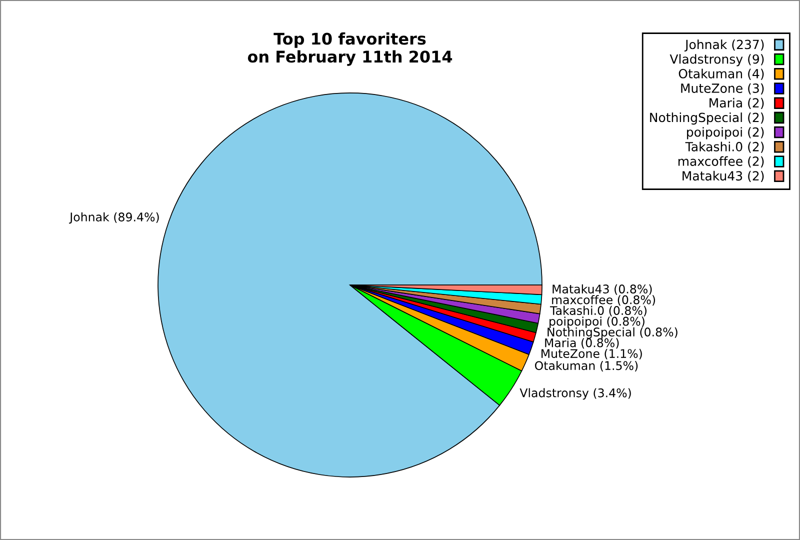 The image size is (800, 540). I want to click on legend-label: Maria (2), so click(737, 104).